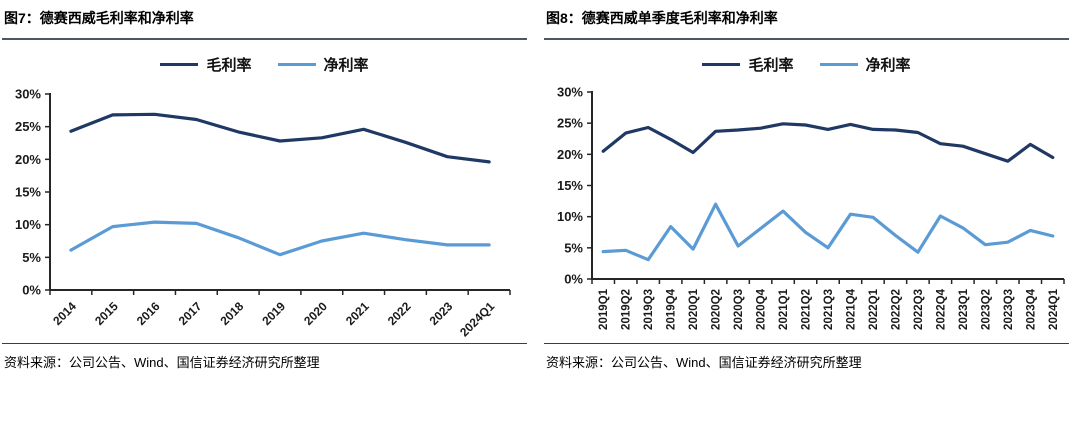 The width and height of the screenshot is (1080, 424). What do you see at coordinates (1031, 309) in the screenshot?
I see `x-axis-tick-label: 2023Q4` at bounding box center [1031, 309].